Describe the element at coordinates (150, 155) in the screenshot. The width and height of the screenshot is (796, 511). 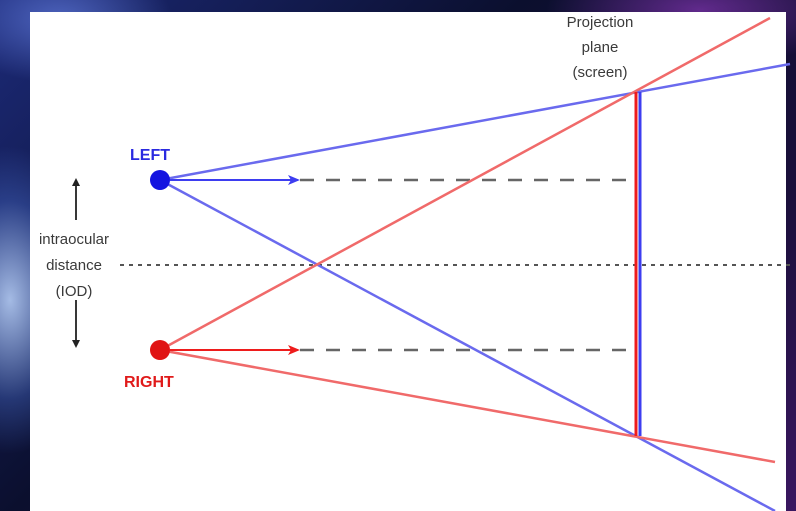
I see `left-eye-label: LEFT` at that location.